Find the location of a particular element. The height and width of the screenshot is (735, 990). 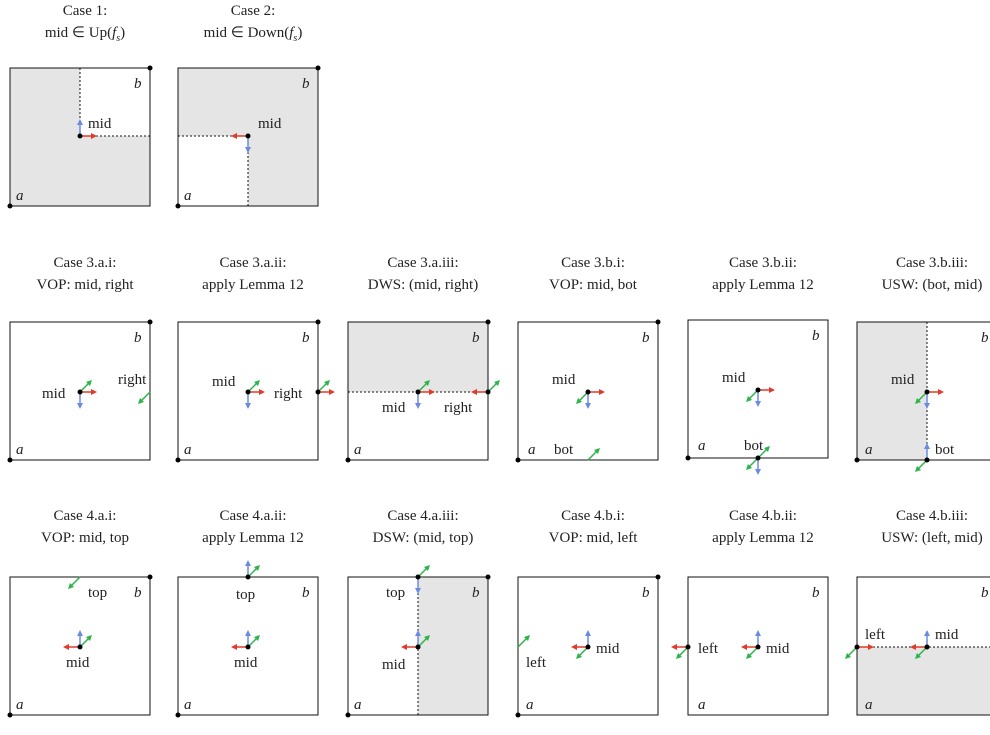

case-diagram: mid right a b is located at coordinates (80, 391).